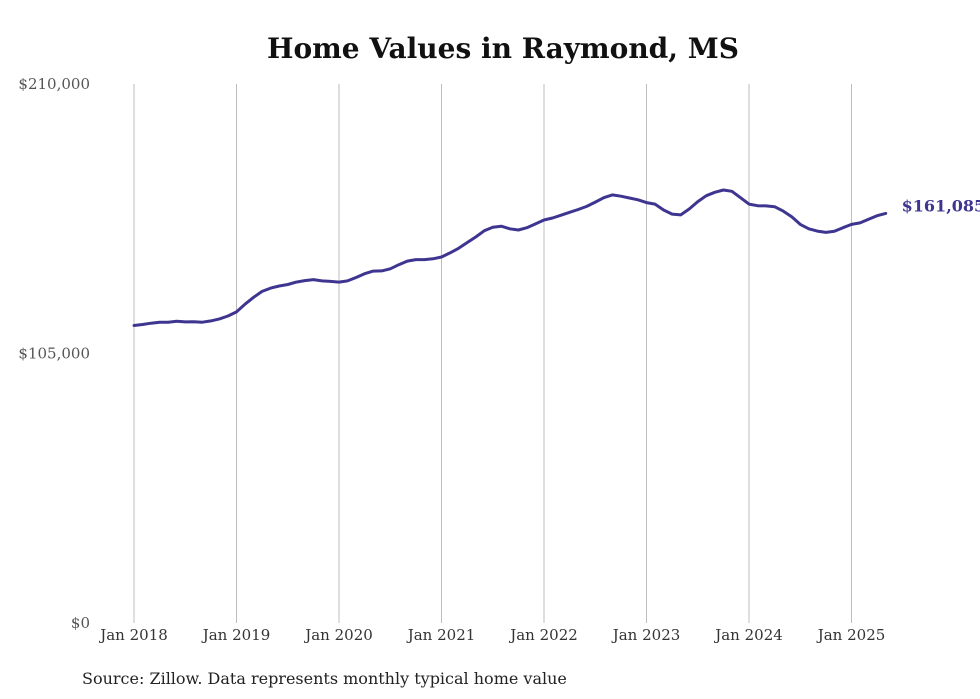  I want to click on y-tick-label: $0, so click(80, 623).